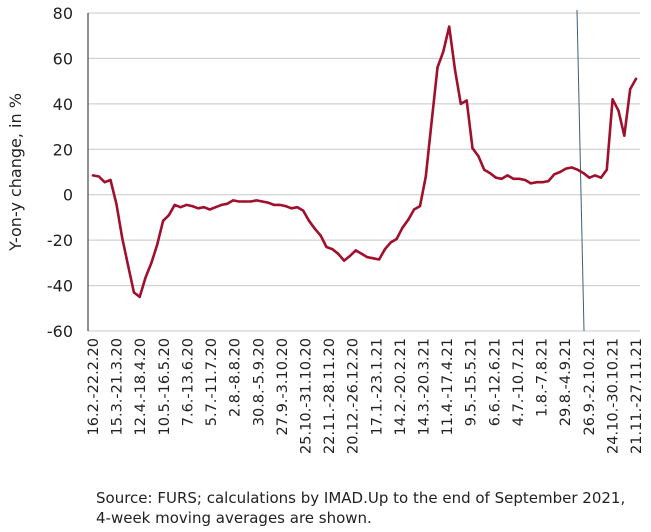 This screenshot has width=651, height=532. What do you see at coordinates (63, 149) in the screenshot?
I see `y-tick-label: 20` at bounding box center [63, 149].